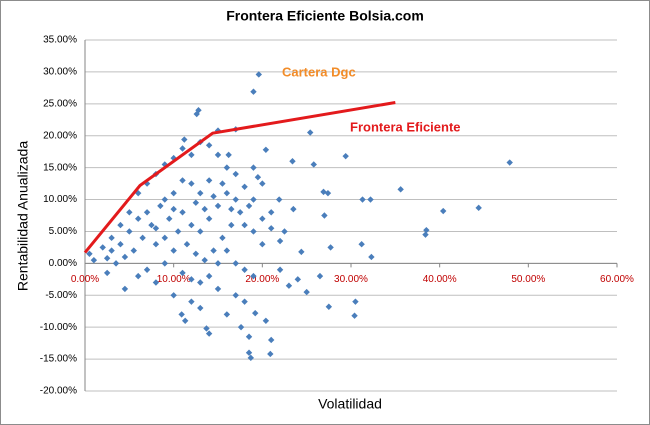 Image resolution: width=650 pixels, height=425 pixels. What do you see at coordinates (60, 199) in the screenshot?
I see `y-tick-label: 10.00%` at bounding box center [60, 199].